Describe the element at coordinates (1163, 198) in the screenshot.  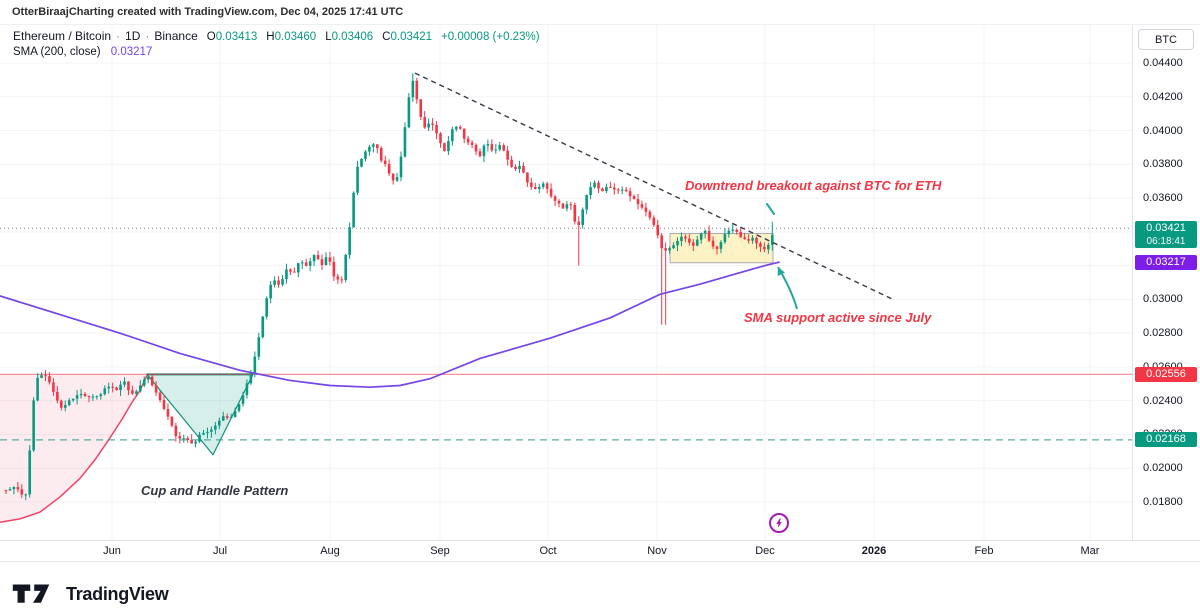
I see `price-tick: 0.03600` at that location.